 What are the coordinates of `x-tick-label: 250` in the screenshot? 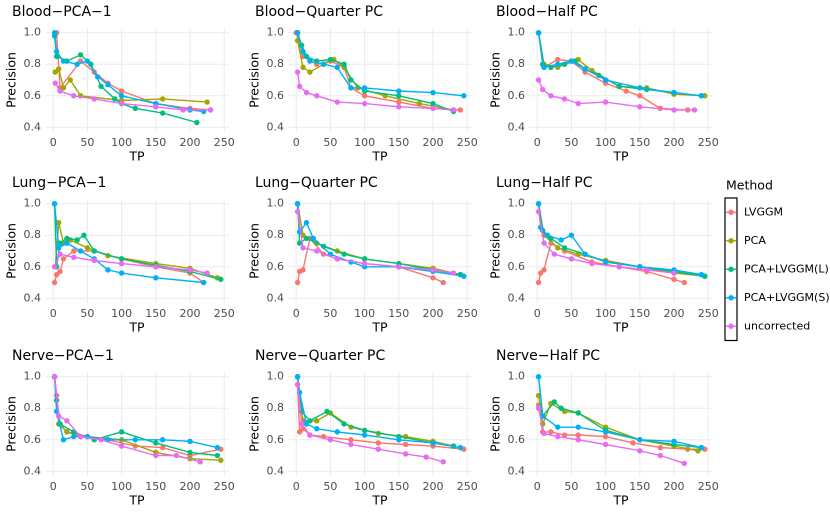 It's located at (708, 142).